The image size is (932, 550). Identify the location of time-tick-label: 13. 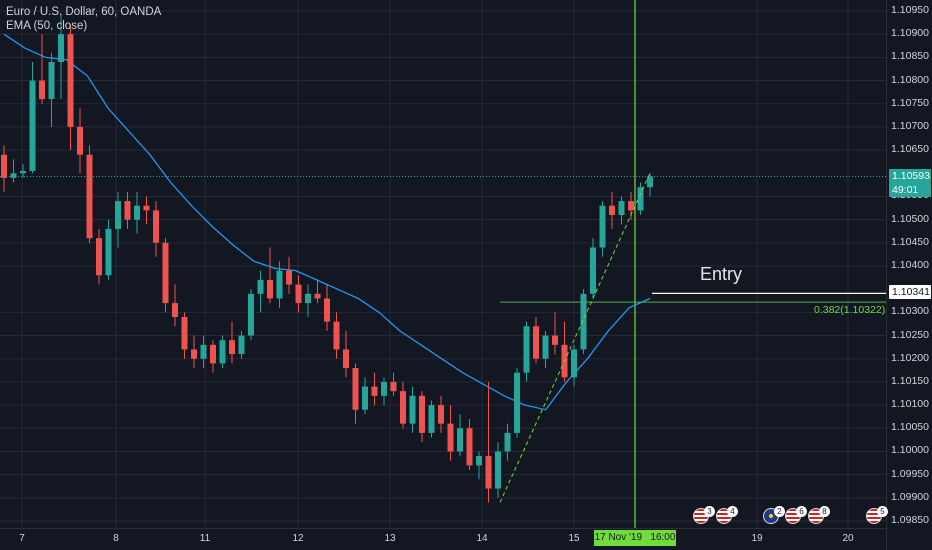
(390, 538).